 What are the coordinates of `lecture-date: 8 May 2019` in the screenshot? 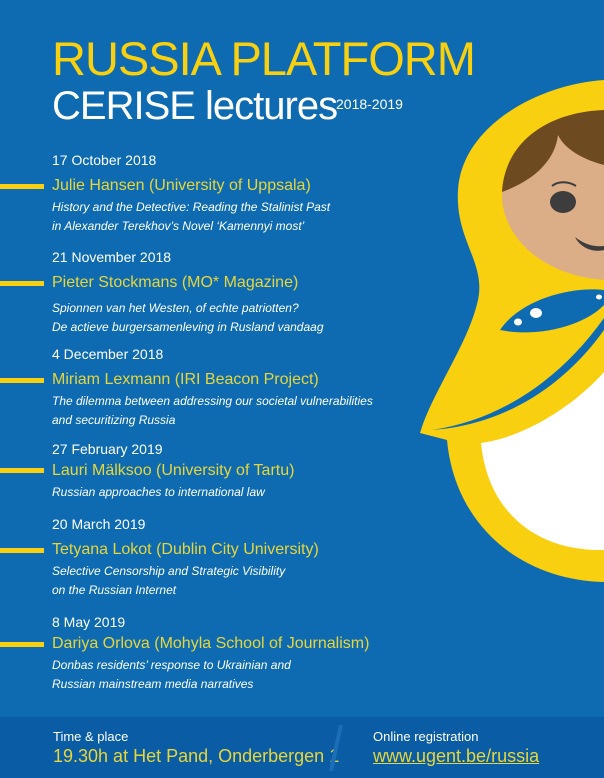 It's located at (89, 622).